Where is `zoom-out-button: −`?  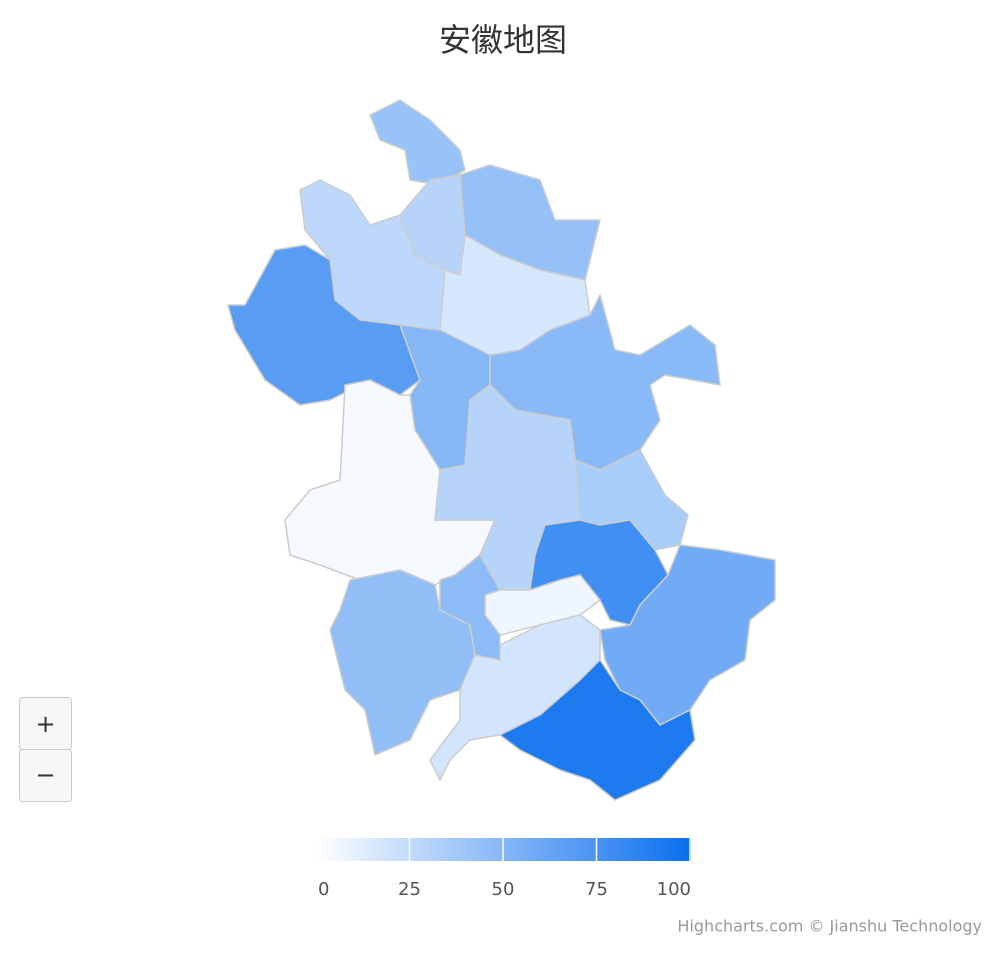
zoom-out-button: − is located at coordinates (45, 775).